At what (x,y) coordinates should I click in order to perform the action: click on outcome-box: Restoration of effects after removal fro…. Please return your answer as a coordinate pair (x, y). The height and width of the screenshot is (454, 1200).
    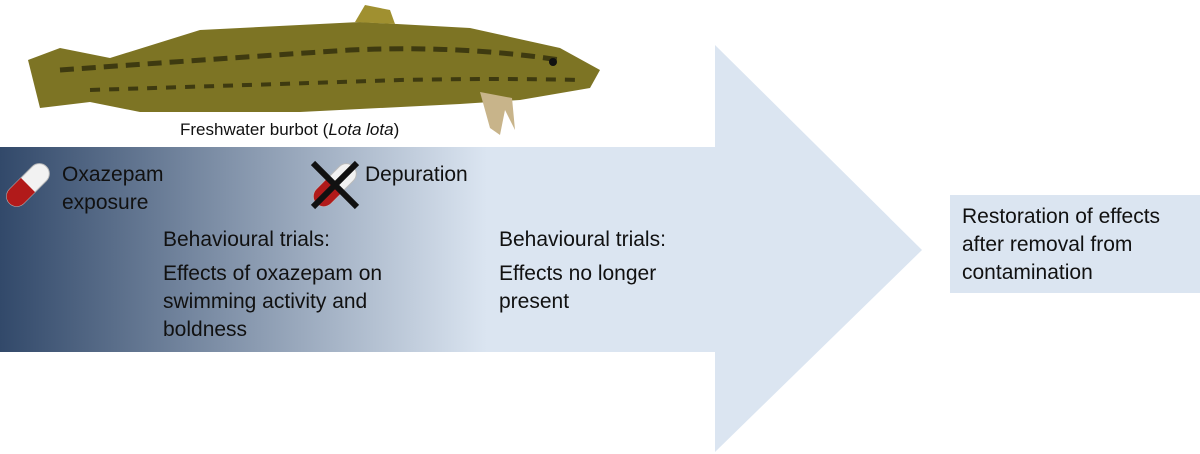
    Looking at the image, I should click on (1075, 244).